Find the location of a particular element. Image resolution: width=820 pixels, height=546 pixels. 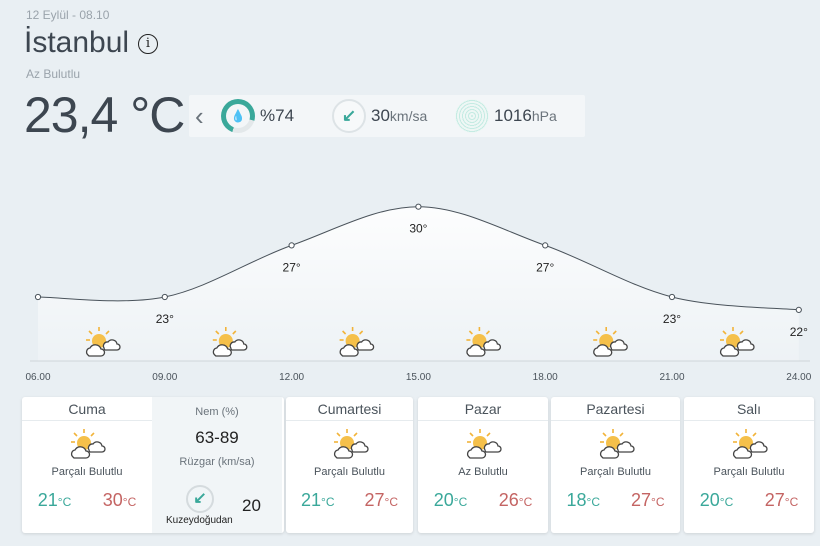

forecast-card-pazar: Pazar Az Bulutlu 20°C 26°C is located at coordinates (483, 465).